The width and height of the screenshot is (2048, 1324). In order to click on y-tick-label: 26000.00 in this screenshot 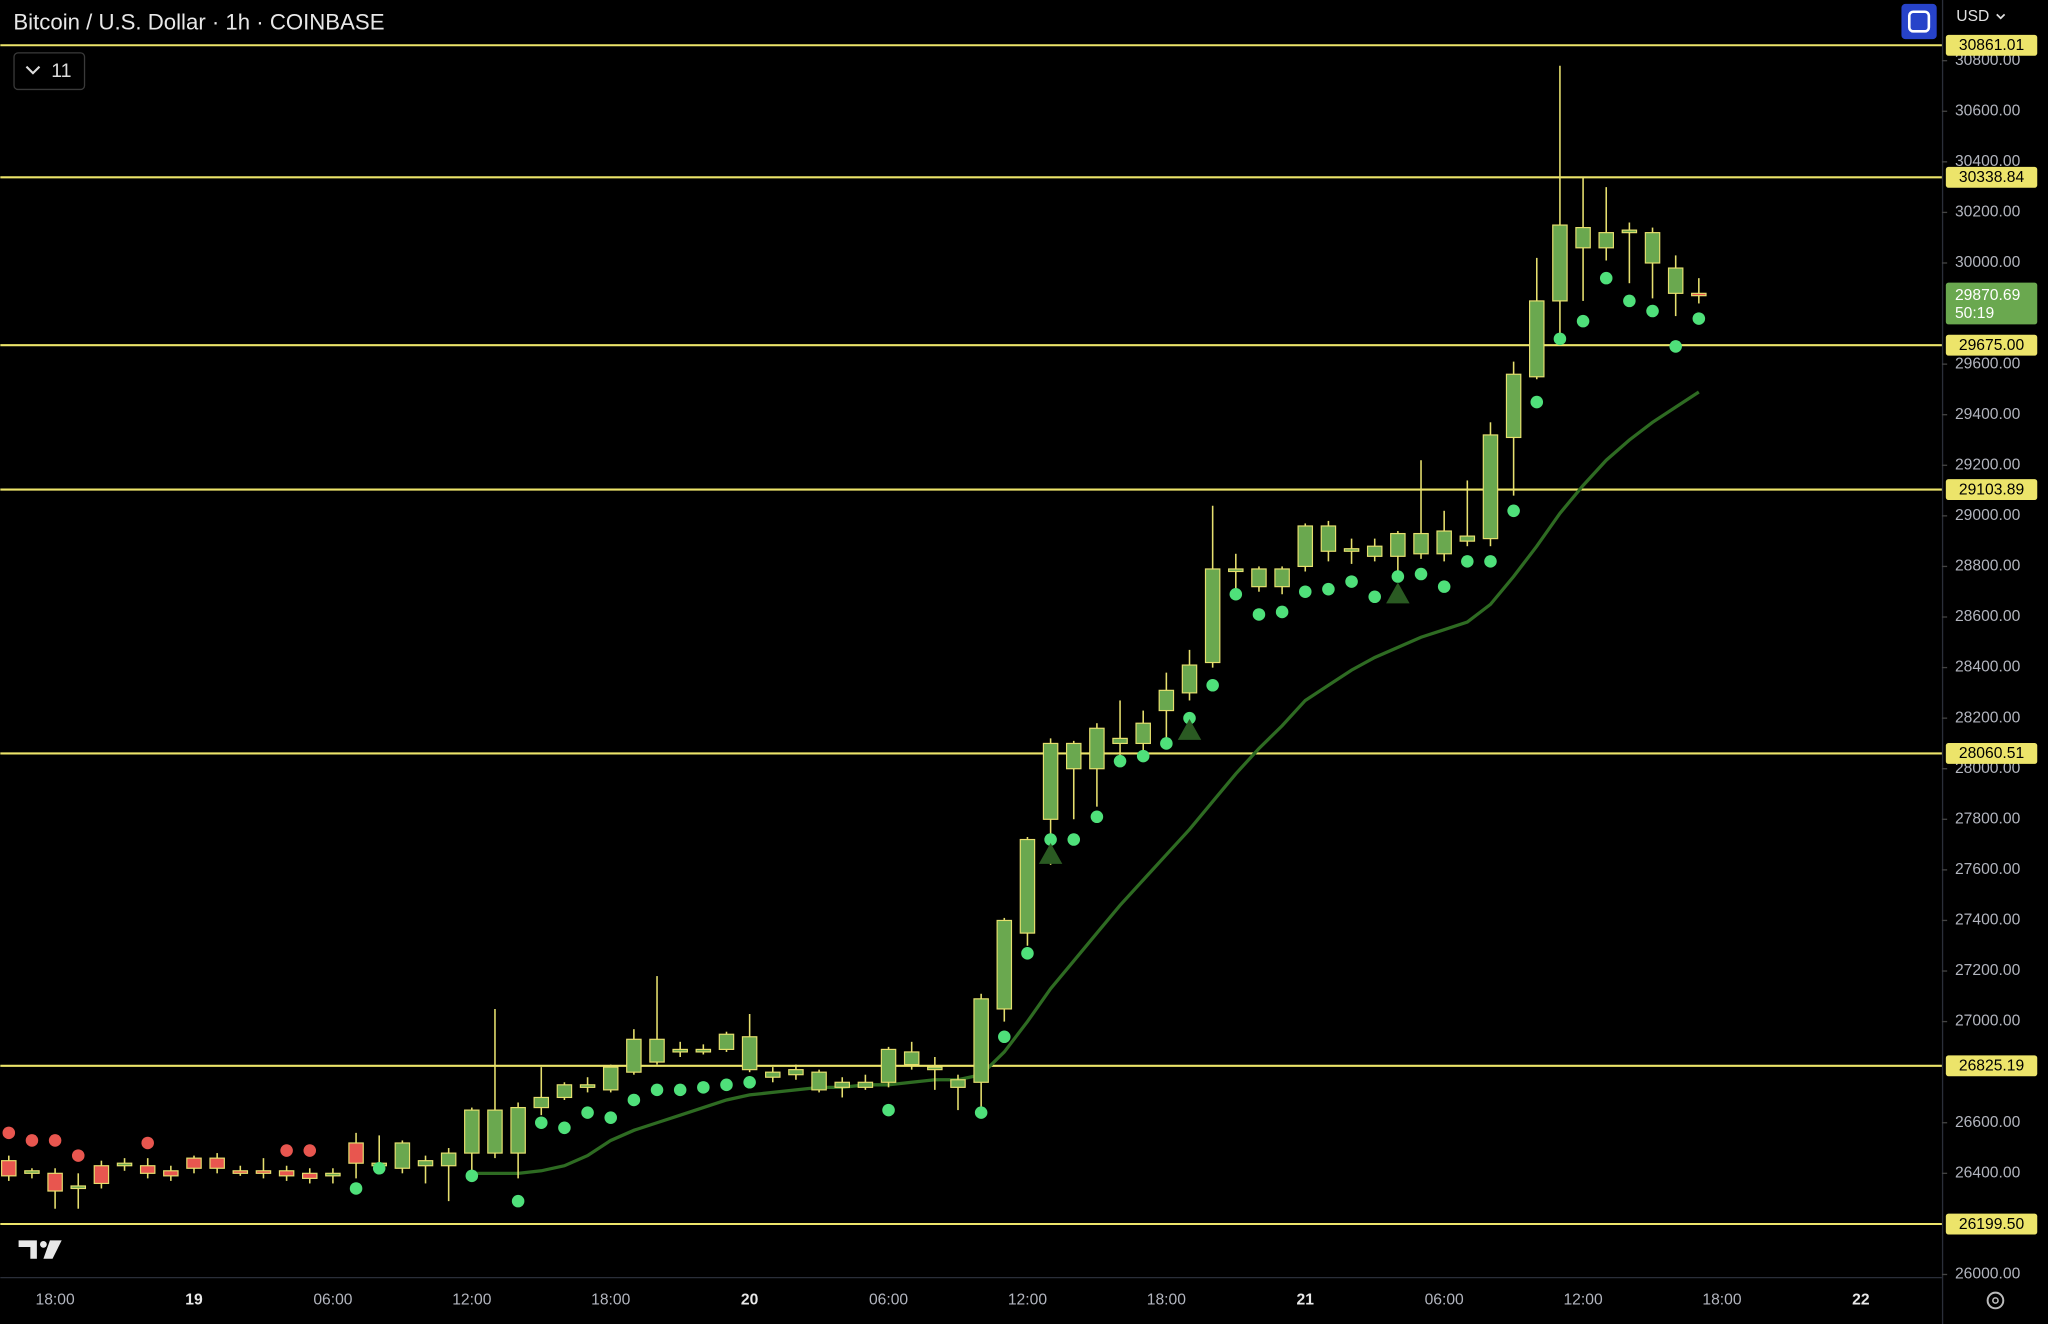, I will do `click(1988, 1274)`.